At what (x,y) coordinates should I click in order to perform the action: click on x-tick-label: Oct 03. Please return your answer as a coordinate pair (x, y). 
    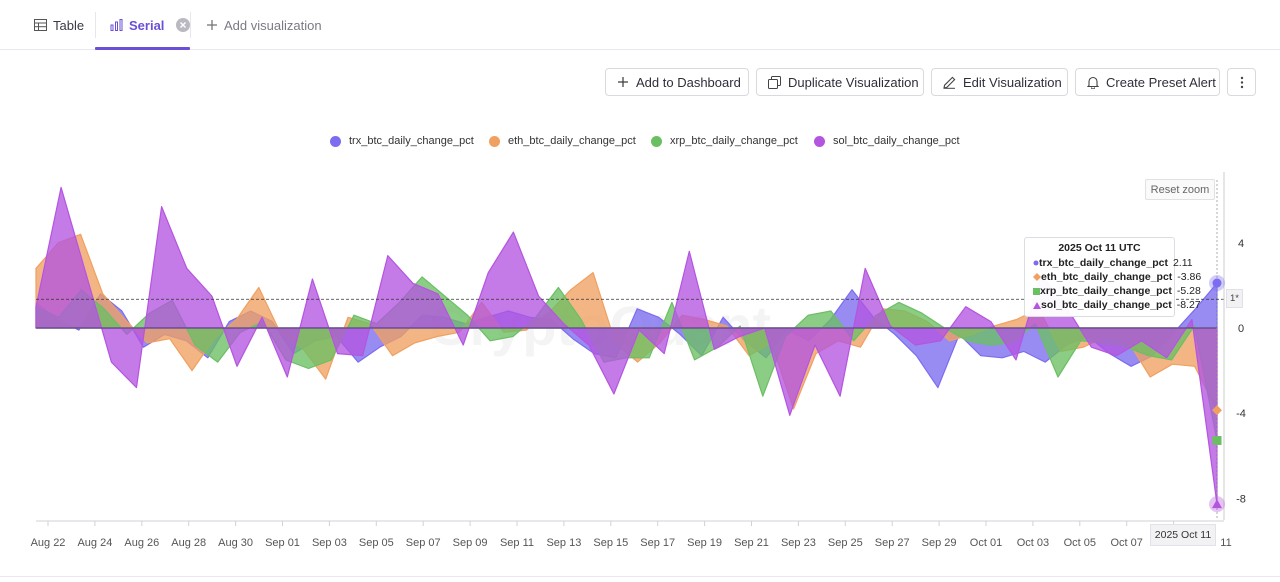
    Looking at the image, I should click on (1033, 543).